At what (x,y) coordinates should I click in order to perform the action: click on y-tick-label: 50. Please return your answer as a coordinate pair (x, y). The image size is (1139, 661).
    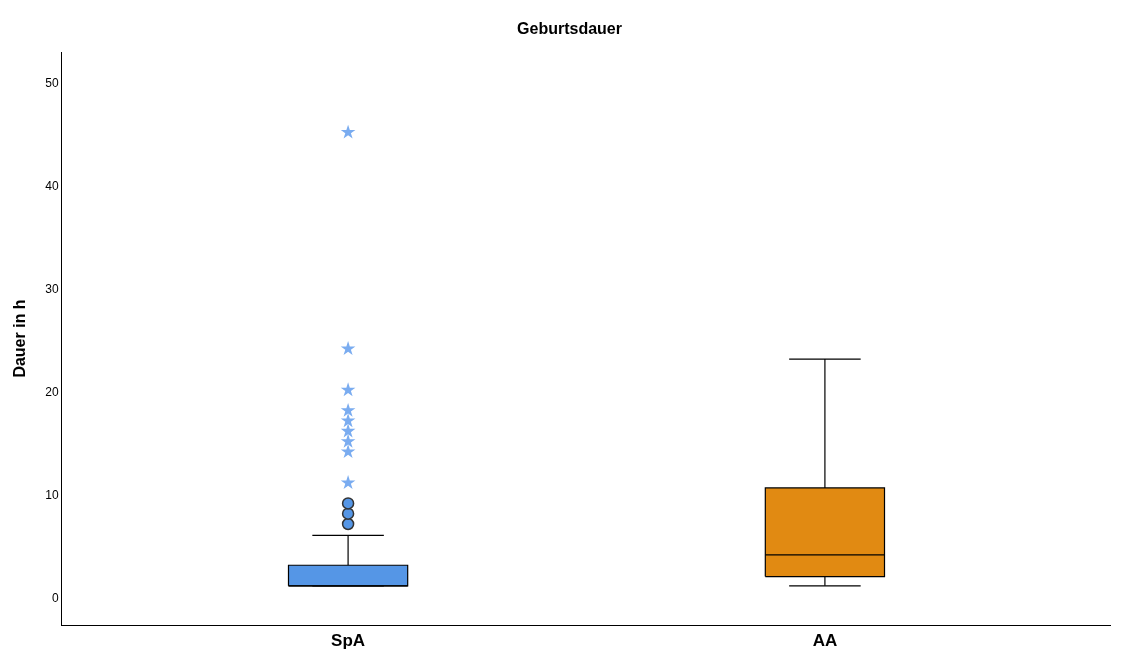
    Looking at the image, I should click on (52, 83).